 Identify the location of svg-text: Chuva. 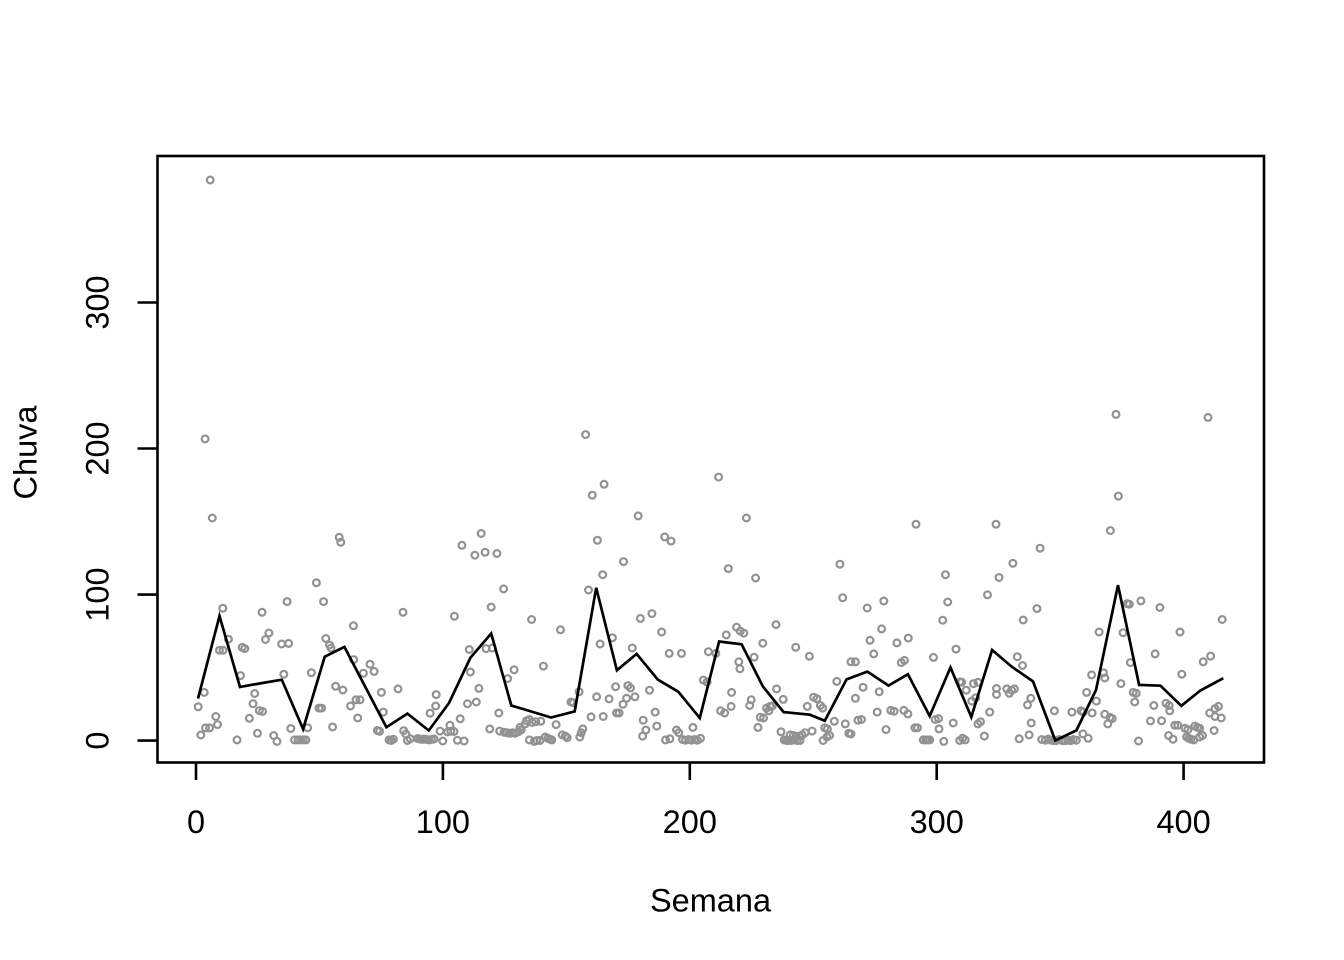
(26, 452).